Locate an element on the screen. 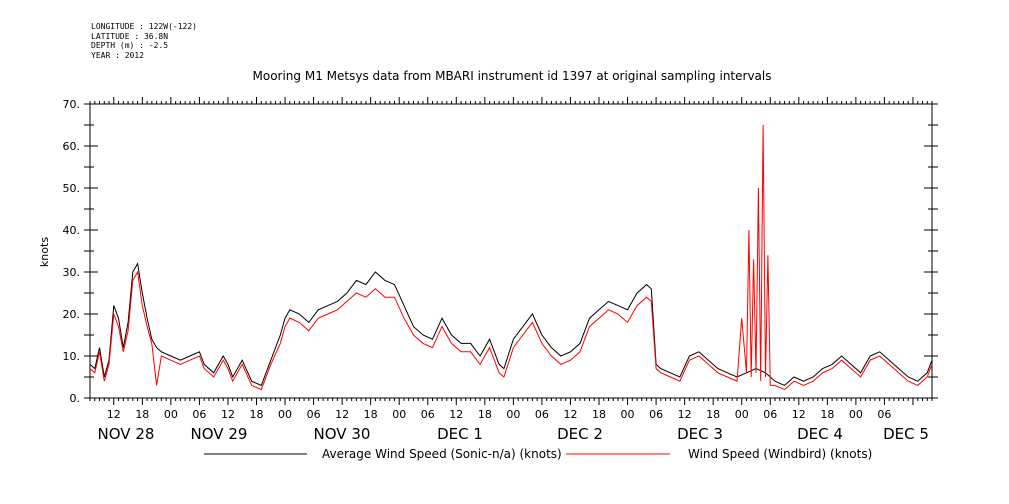 This screenshot has width=1009, height=504. latitude-label: LATITUDE : 36.8N is located at coordinates (130, 36).